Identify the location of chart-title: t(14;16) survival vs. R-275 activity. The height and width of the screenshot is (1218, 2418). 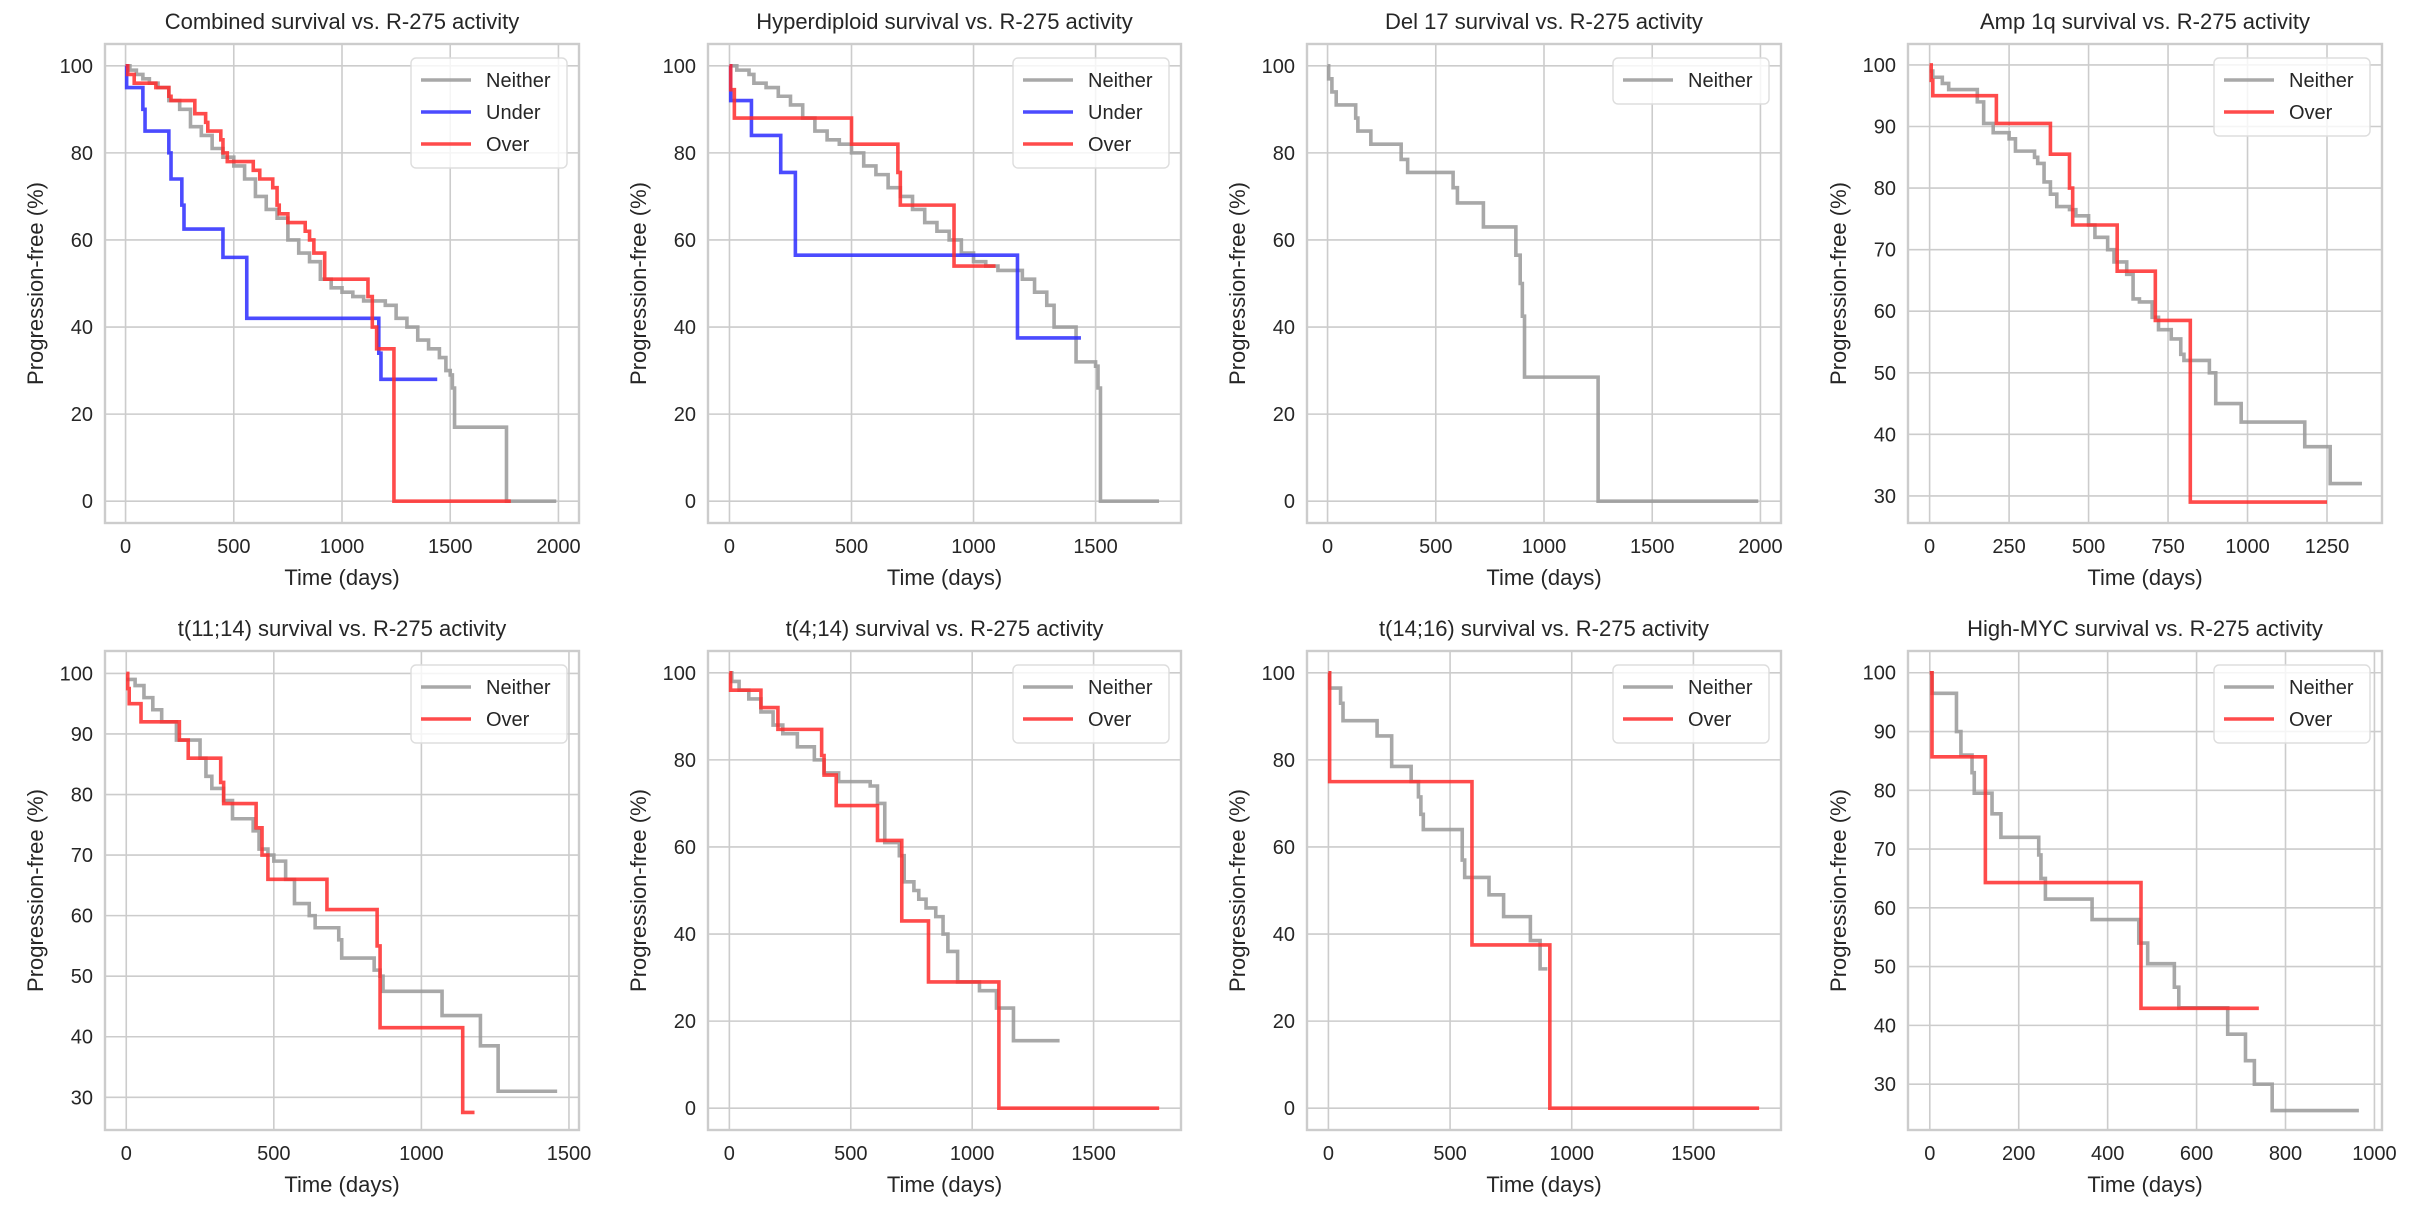
(1544, 628).